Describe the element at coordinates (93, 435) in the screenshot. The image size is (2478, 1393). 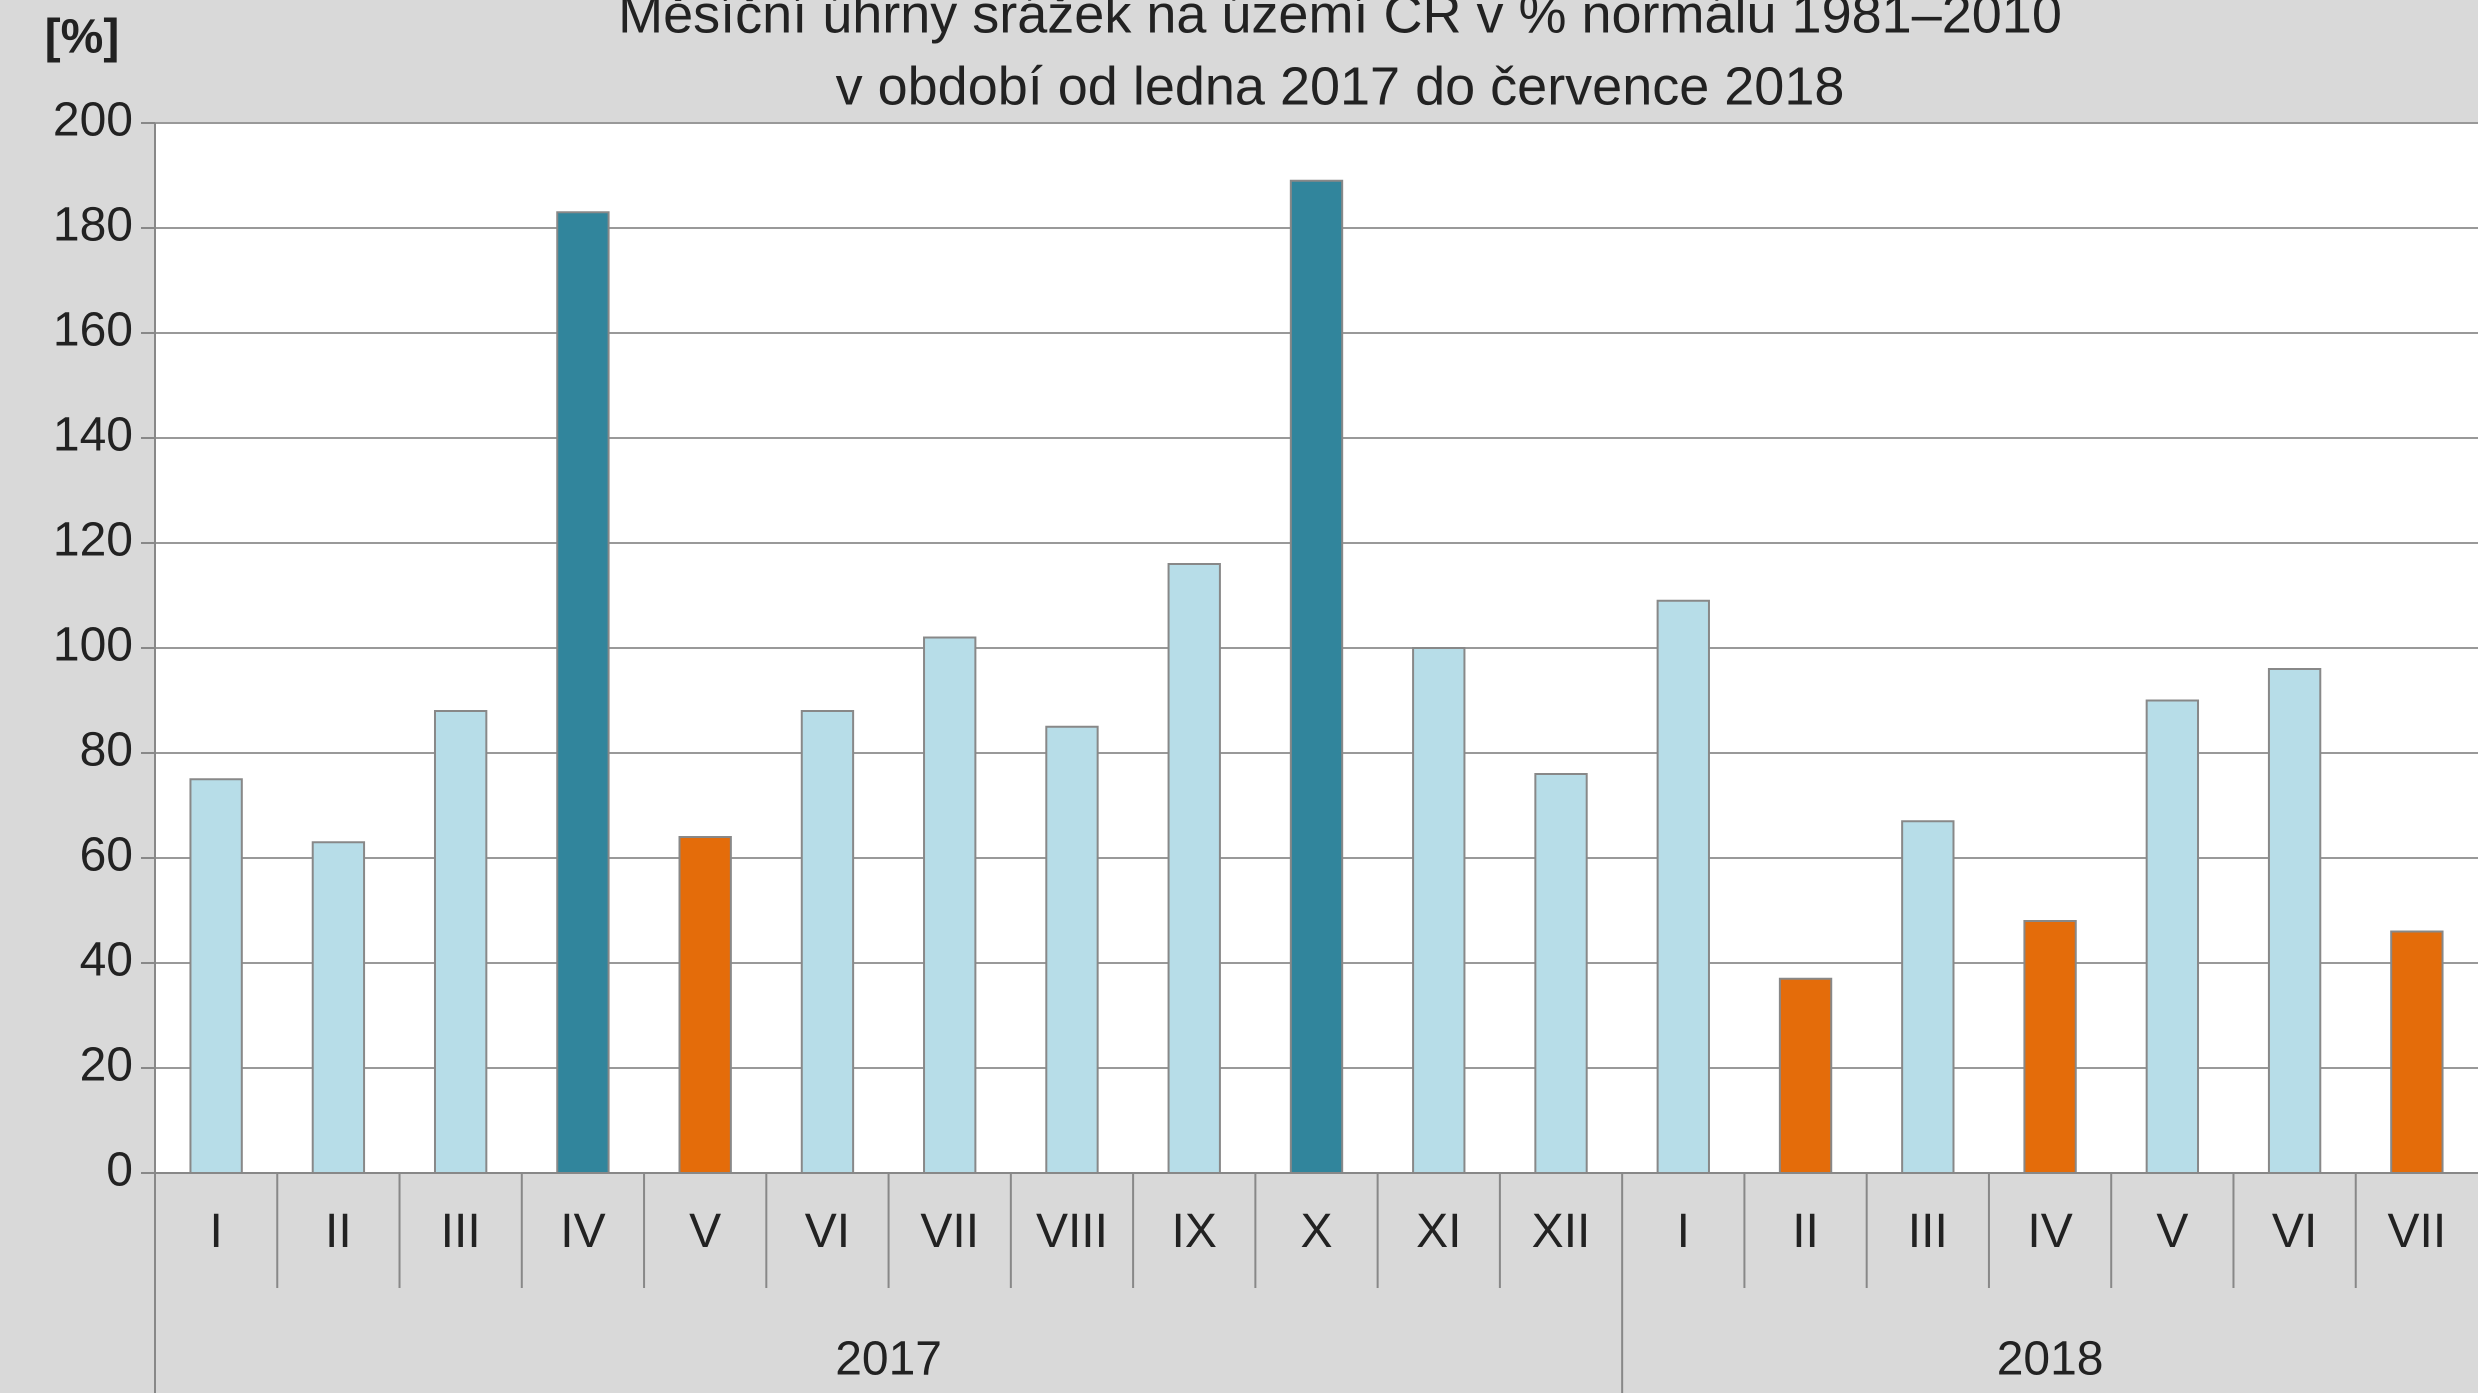
I see `y-tick-label: 140` at that location.